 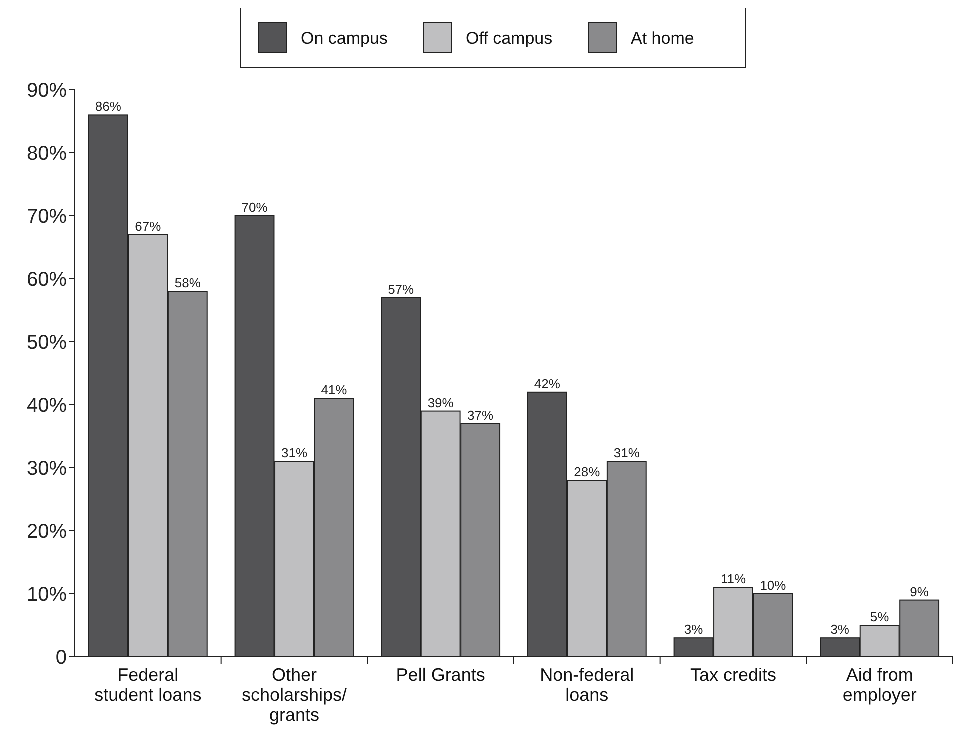 What do you see at coordinates (344, 38) in the screenshot?
I see `legend-label: On campus` at bounding box center [344, 38].